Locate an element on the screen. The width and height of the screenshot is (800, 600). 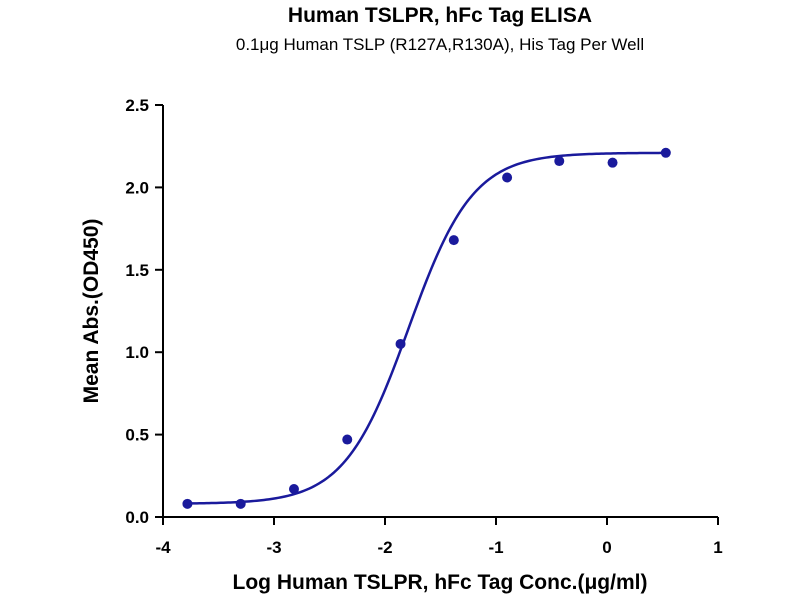
y-tick-label: 2.5 is located at coordinates (137, 105).